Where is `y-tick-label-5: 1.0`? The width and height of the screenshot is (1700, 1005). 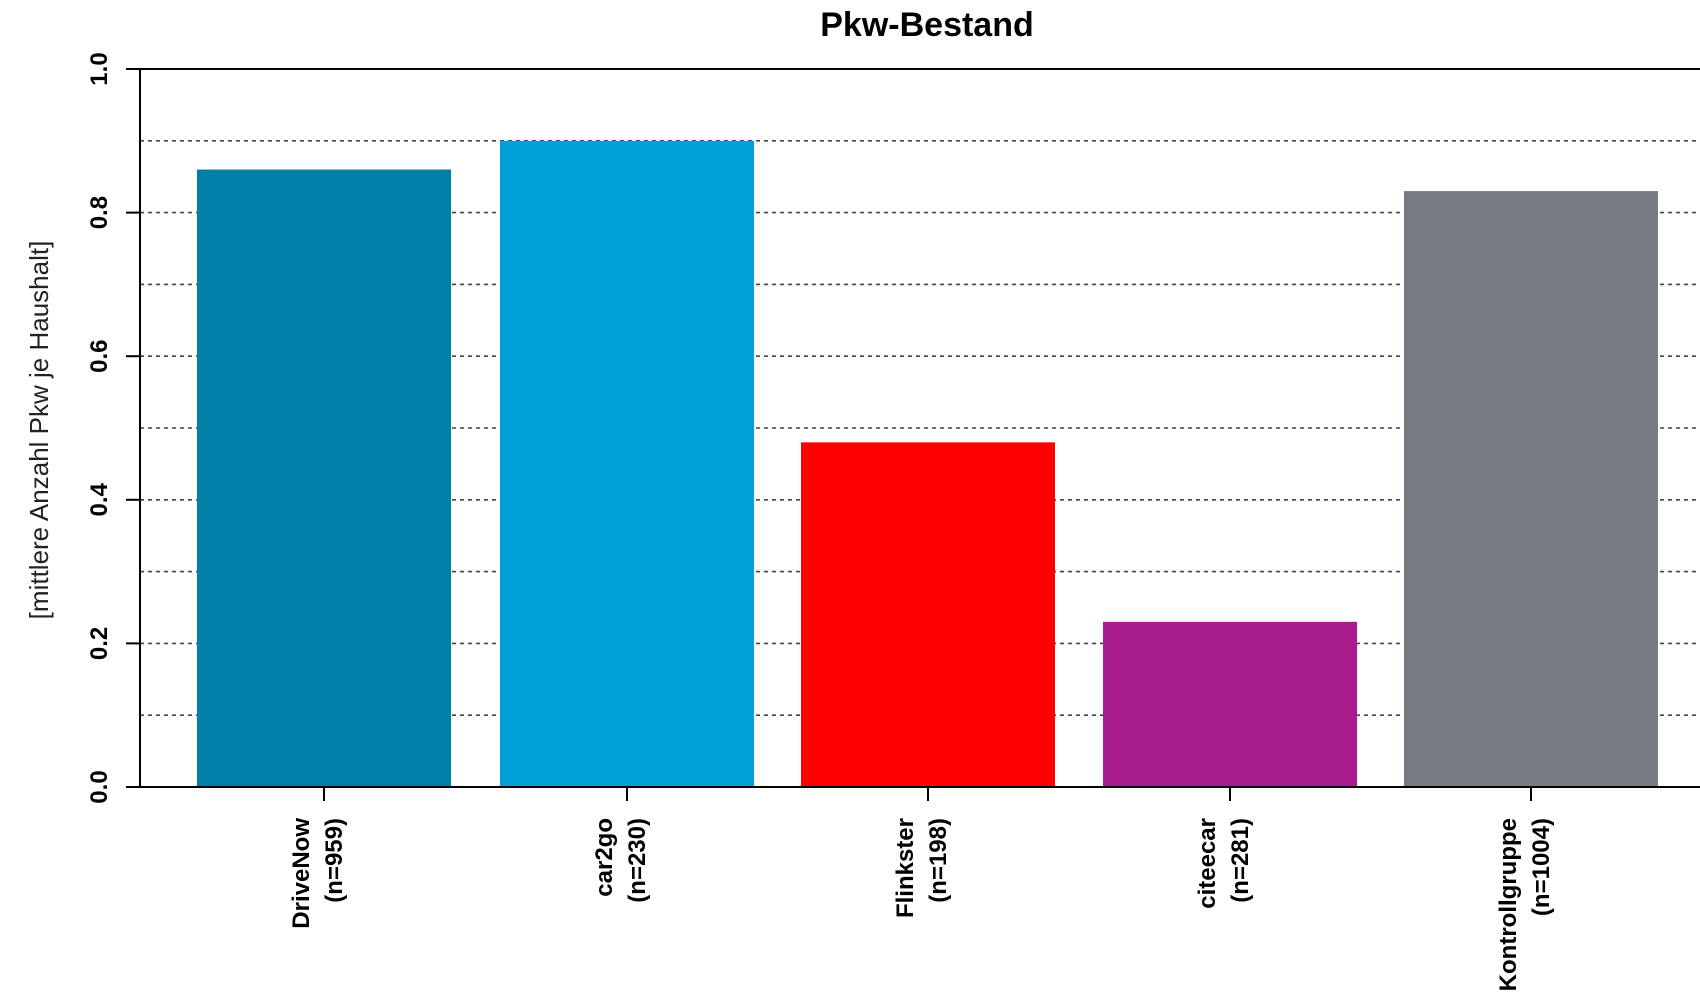
y-tick-label-5: 1.0 is located at coordinates (99, 68).